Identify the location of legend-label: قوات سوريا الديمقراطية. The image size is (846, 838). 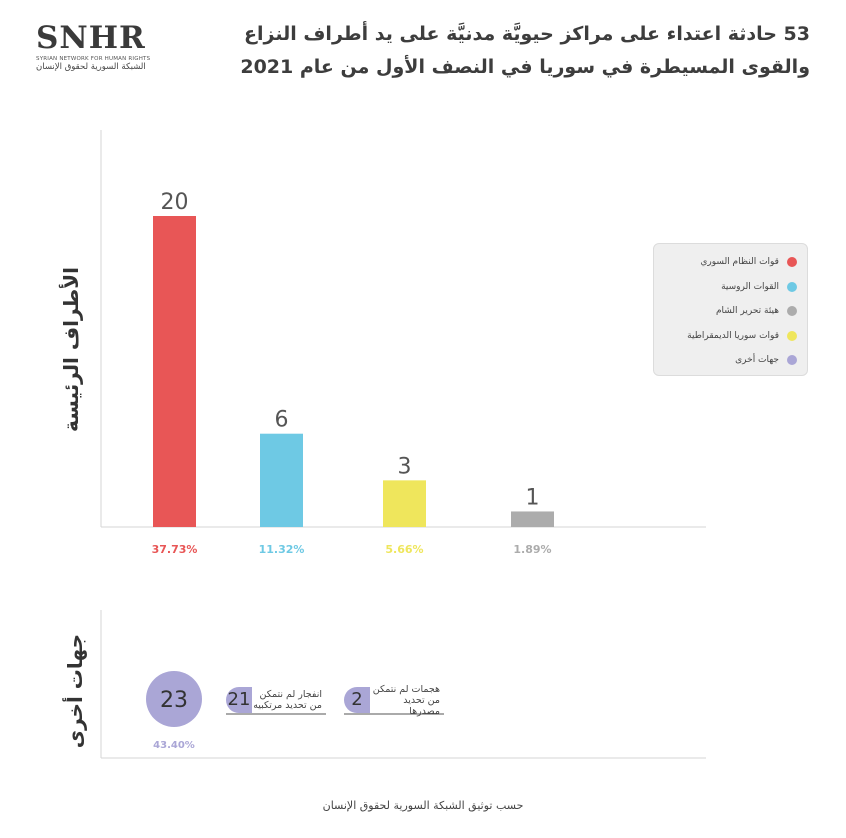
(733, 335).